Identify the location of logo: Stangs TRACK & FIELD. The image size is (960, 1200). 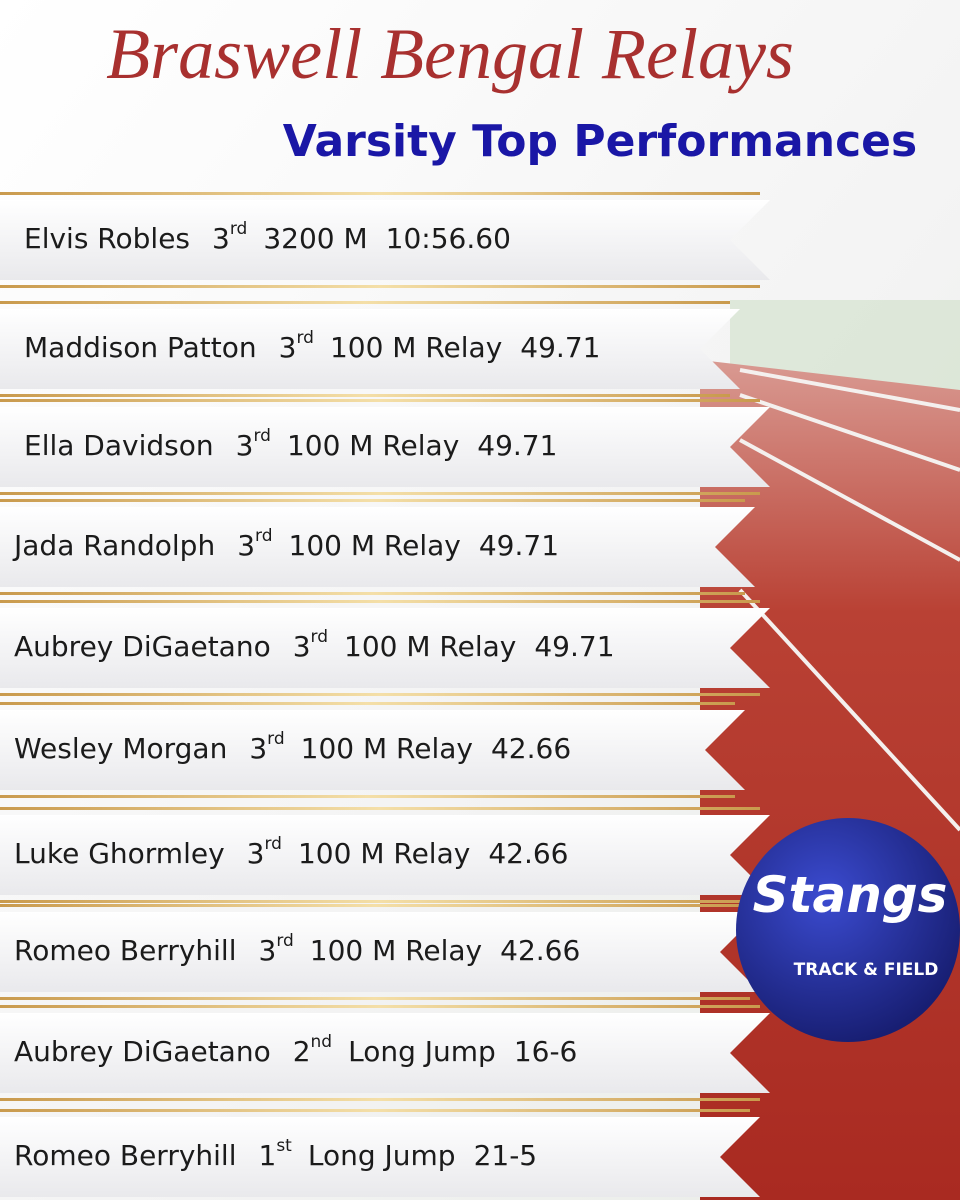
(848, 930).